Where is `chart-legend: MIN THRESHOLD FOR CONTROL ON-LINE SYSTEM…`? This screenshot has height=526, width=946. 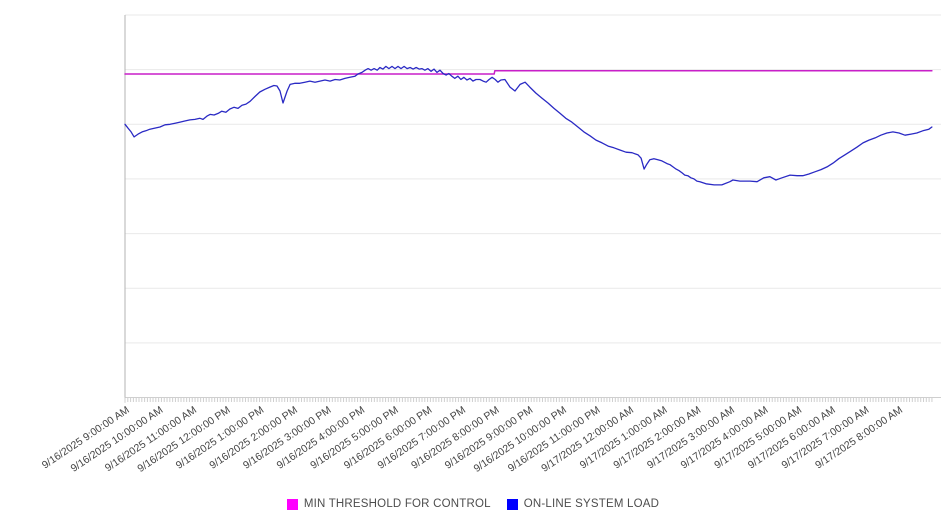 chart-legend: MIN THRESHOLD FOR CONTROL ON-LINE SYSTEM… is located at coordinates (473, 504).